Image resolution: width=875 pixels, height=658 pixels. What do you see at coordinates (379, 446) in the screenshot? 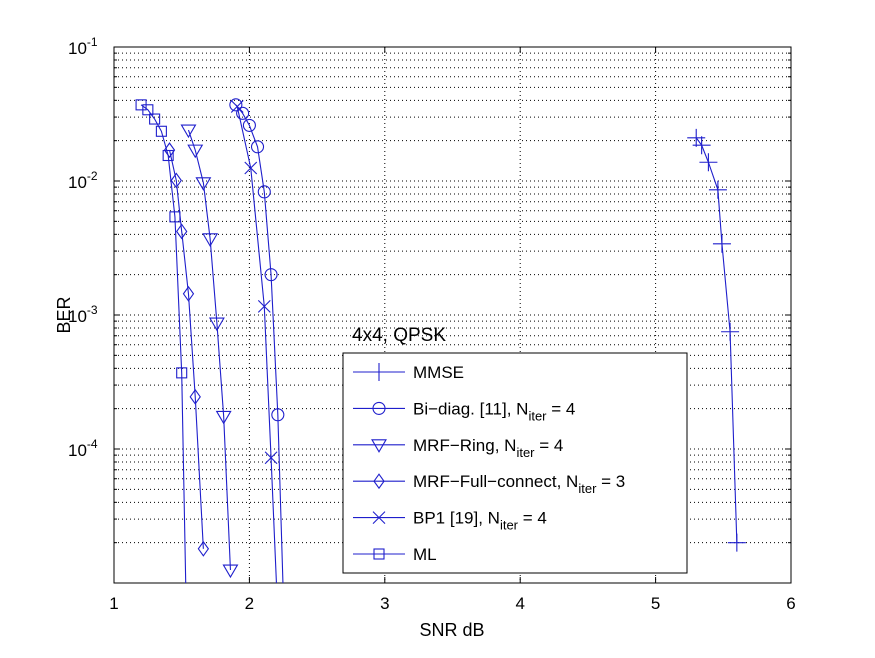
I see `legend-marker-triangle` at bounding box center [379, 446].